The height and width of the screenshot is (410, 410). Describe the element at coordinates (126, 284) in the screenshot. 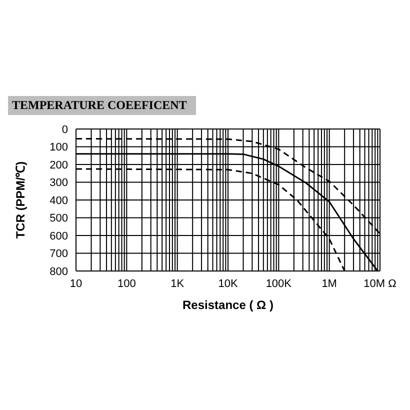

I see `x-tick-label: 100` at that location.